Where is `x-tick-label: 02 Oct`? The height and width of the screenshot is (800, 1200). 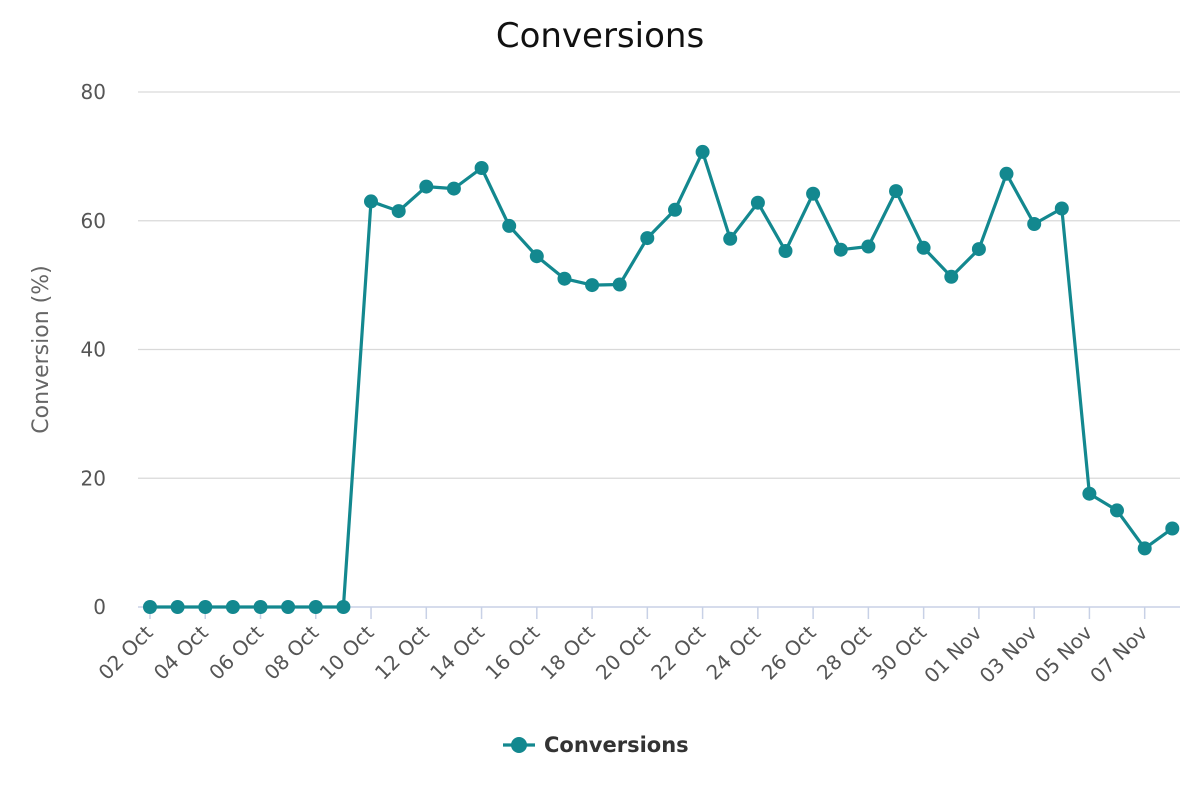
x-tick-label: 02 Oct is located at coordinates (126, 652).